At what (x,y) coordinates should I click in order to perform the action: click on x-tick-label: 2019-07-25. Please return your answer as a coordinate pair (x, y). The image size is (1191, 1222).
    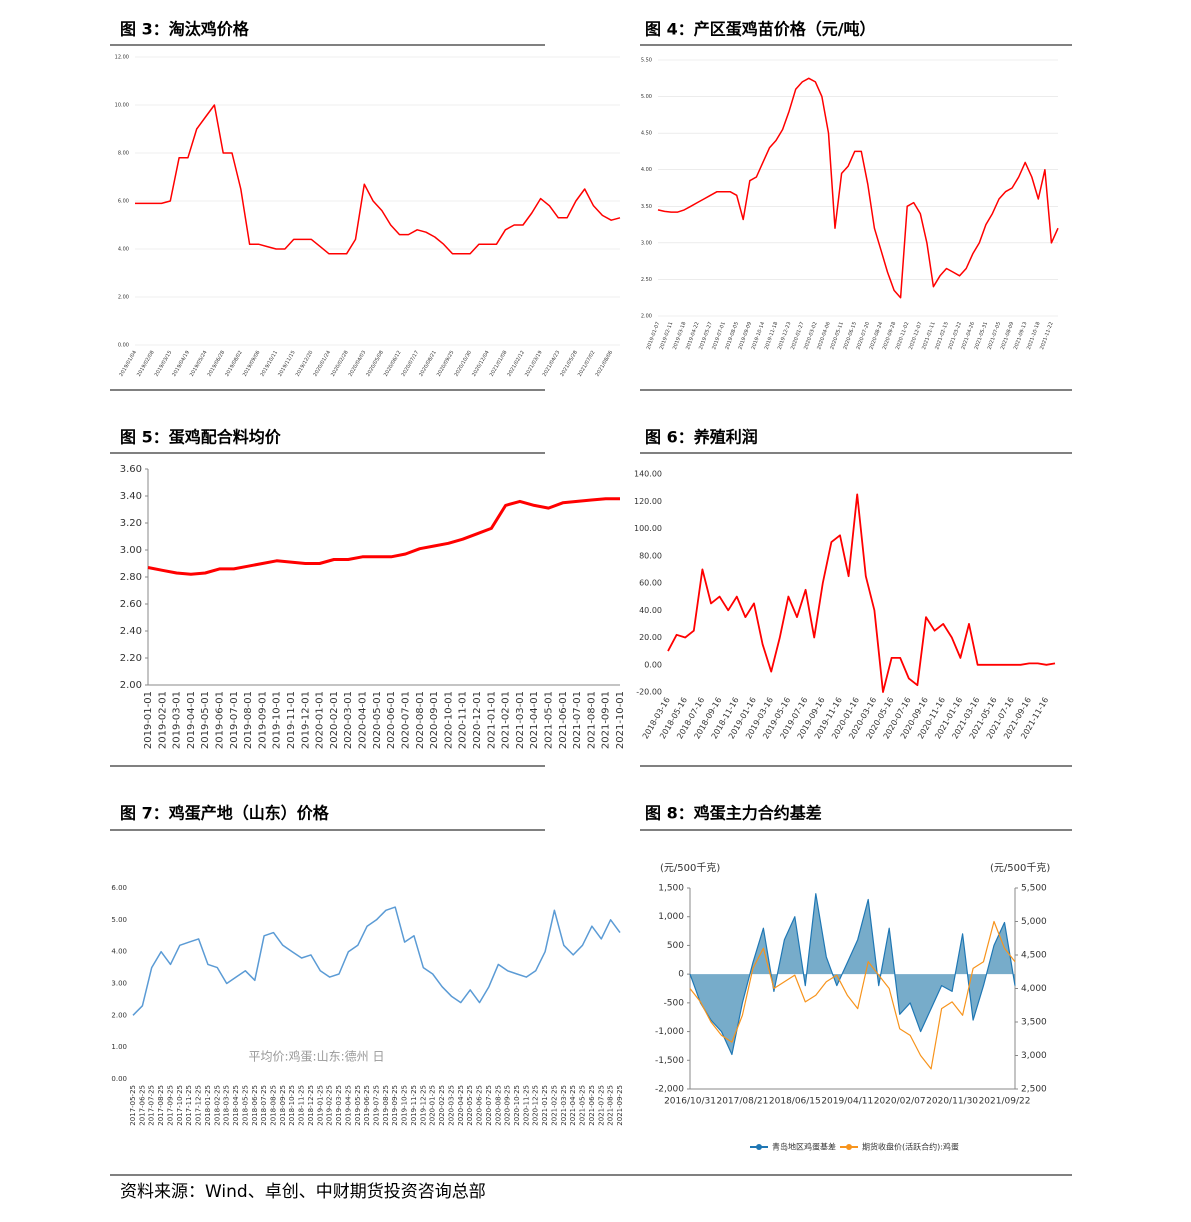
    Looking at the image, I should click on (377, 1105).